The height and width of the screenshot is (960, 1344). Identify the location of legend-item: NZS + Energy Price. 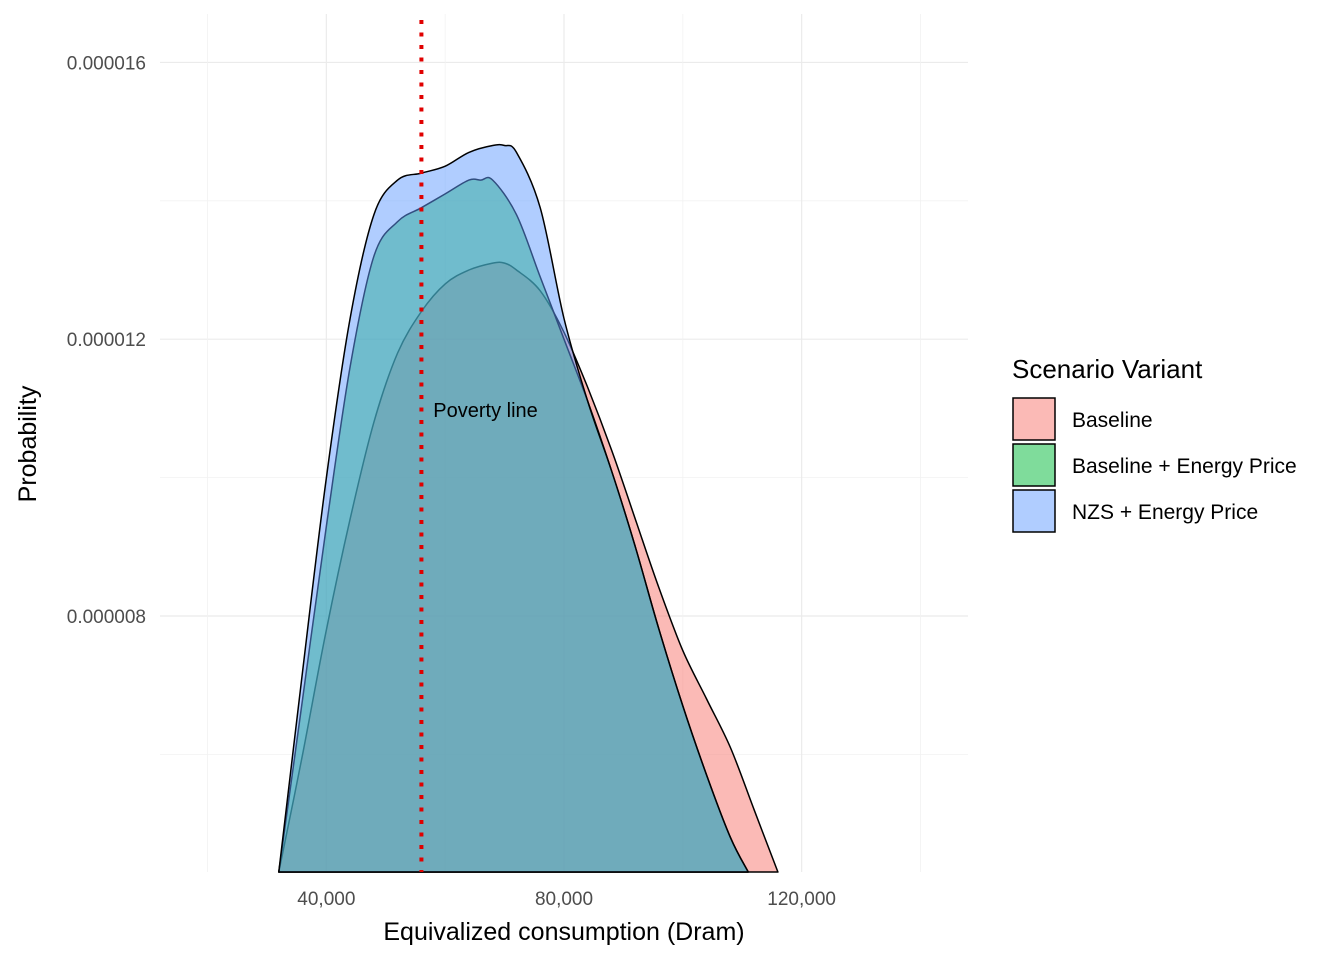
(1135, 511).